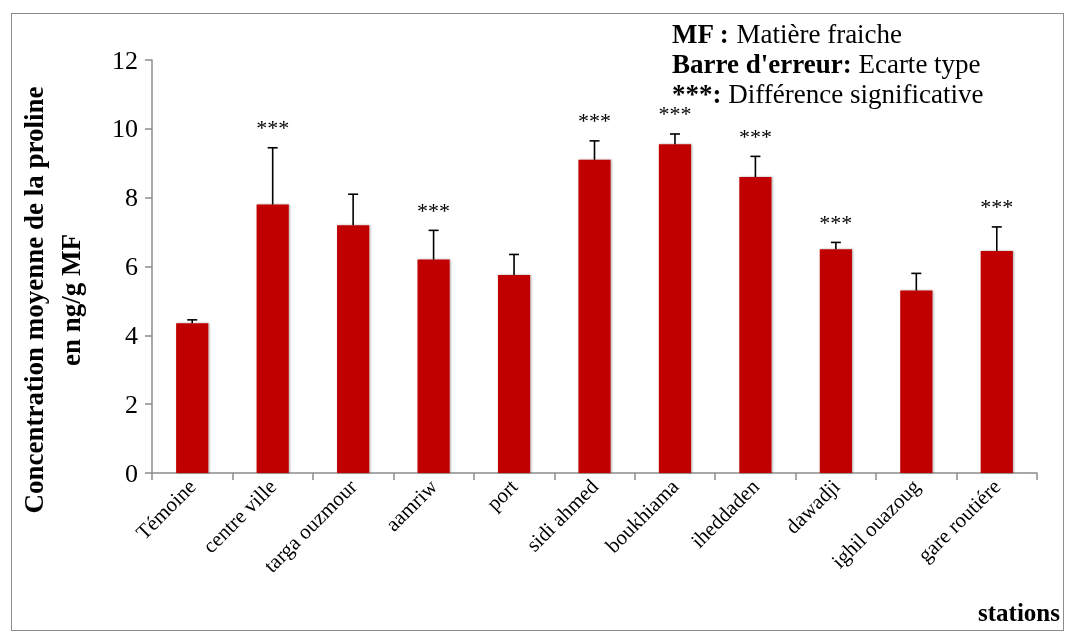  I want to click on text: MF : Matière fraiche, so click(787, 33).